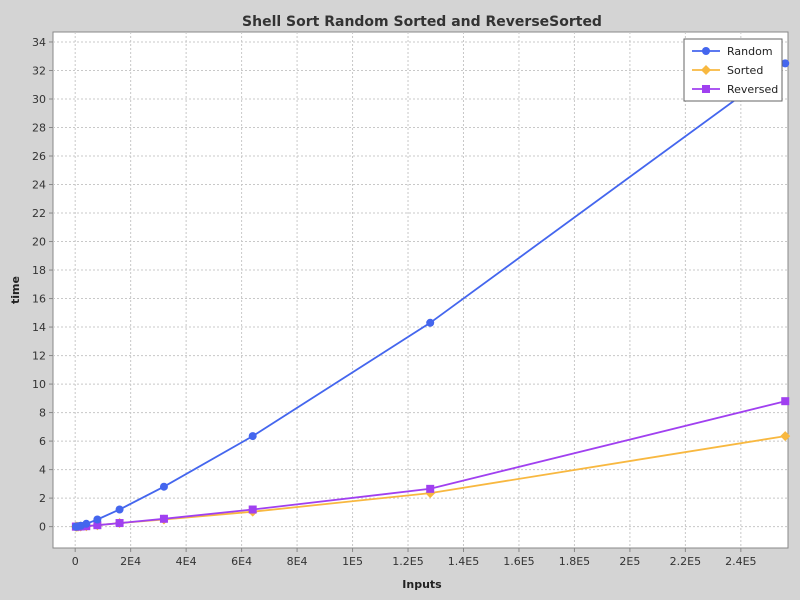 Image resolution: width=800 pixels, height=600 pixels. I want to click on y-tick-label: 20, so click(39, 242).